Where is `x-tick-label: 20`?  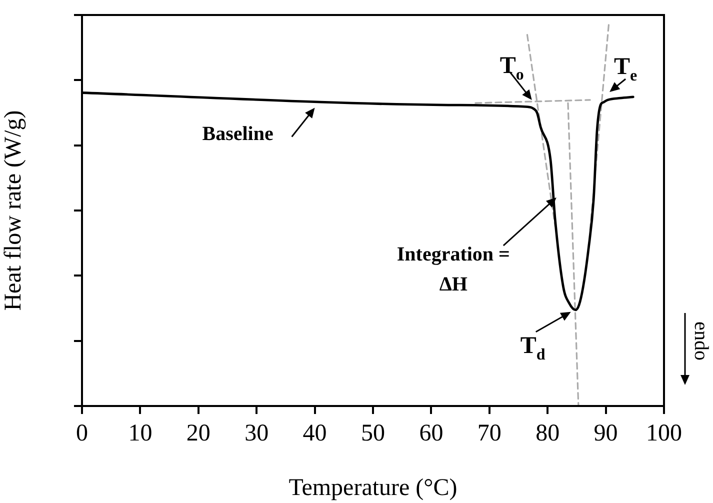 x-tick-label: 20 is located at coordinates (198, 433).